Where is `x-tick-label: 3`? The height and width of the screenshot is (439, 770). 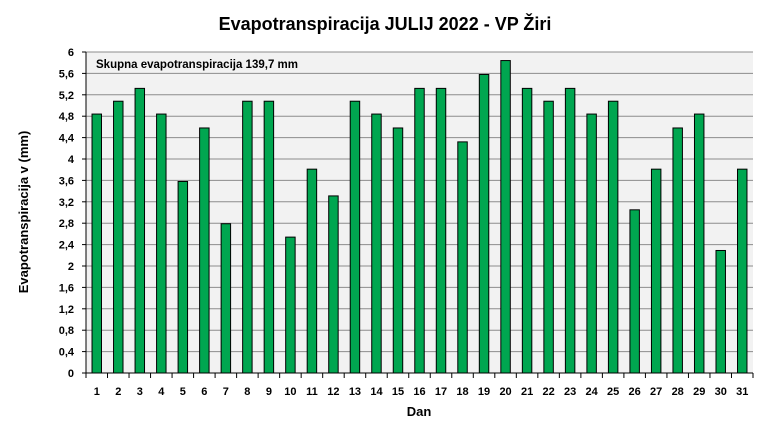 x-tick-label: 3 is located at coordinates (140, 392).